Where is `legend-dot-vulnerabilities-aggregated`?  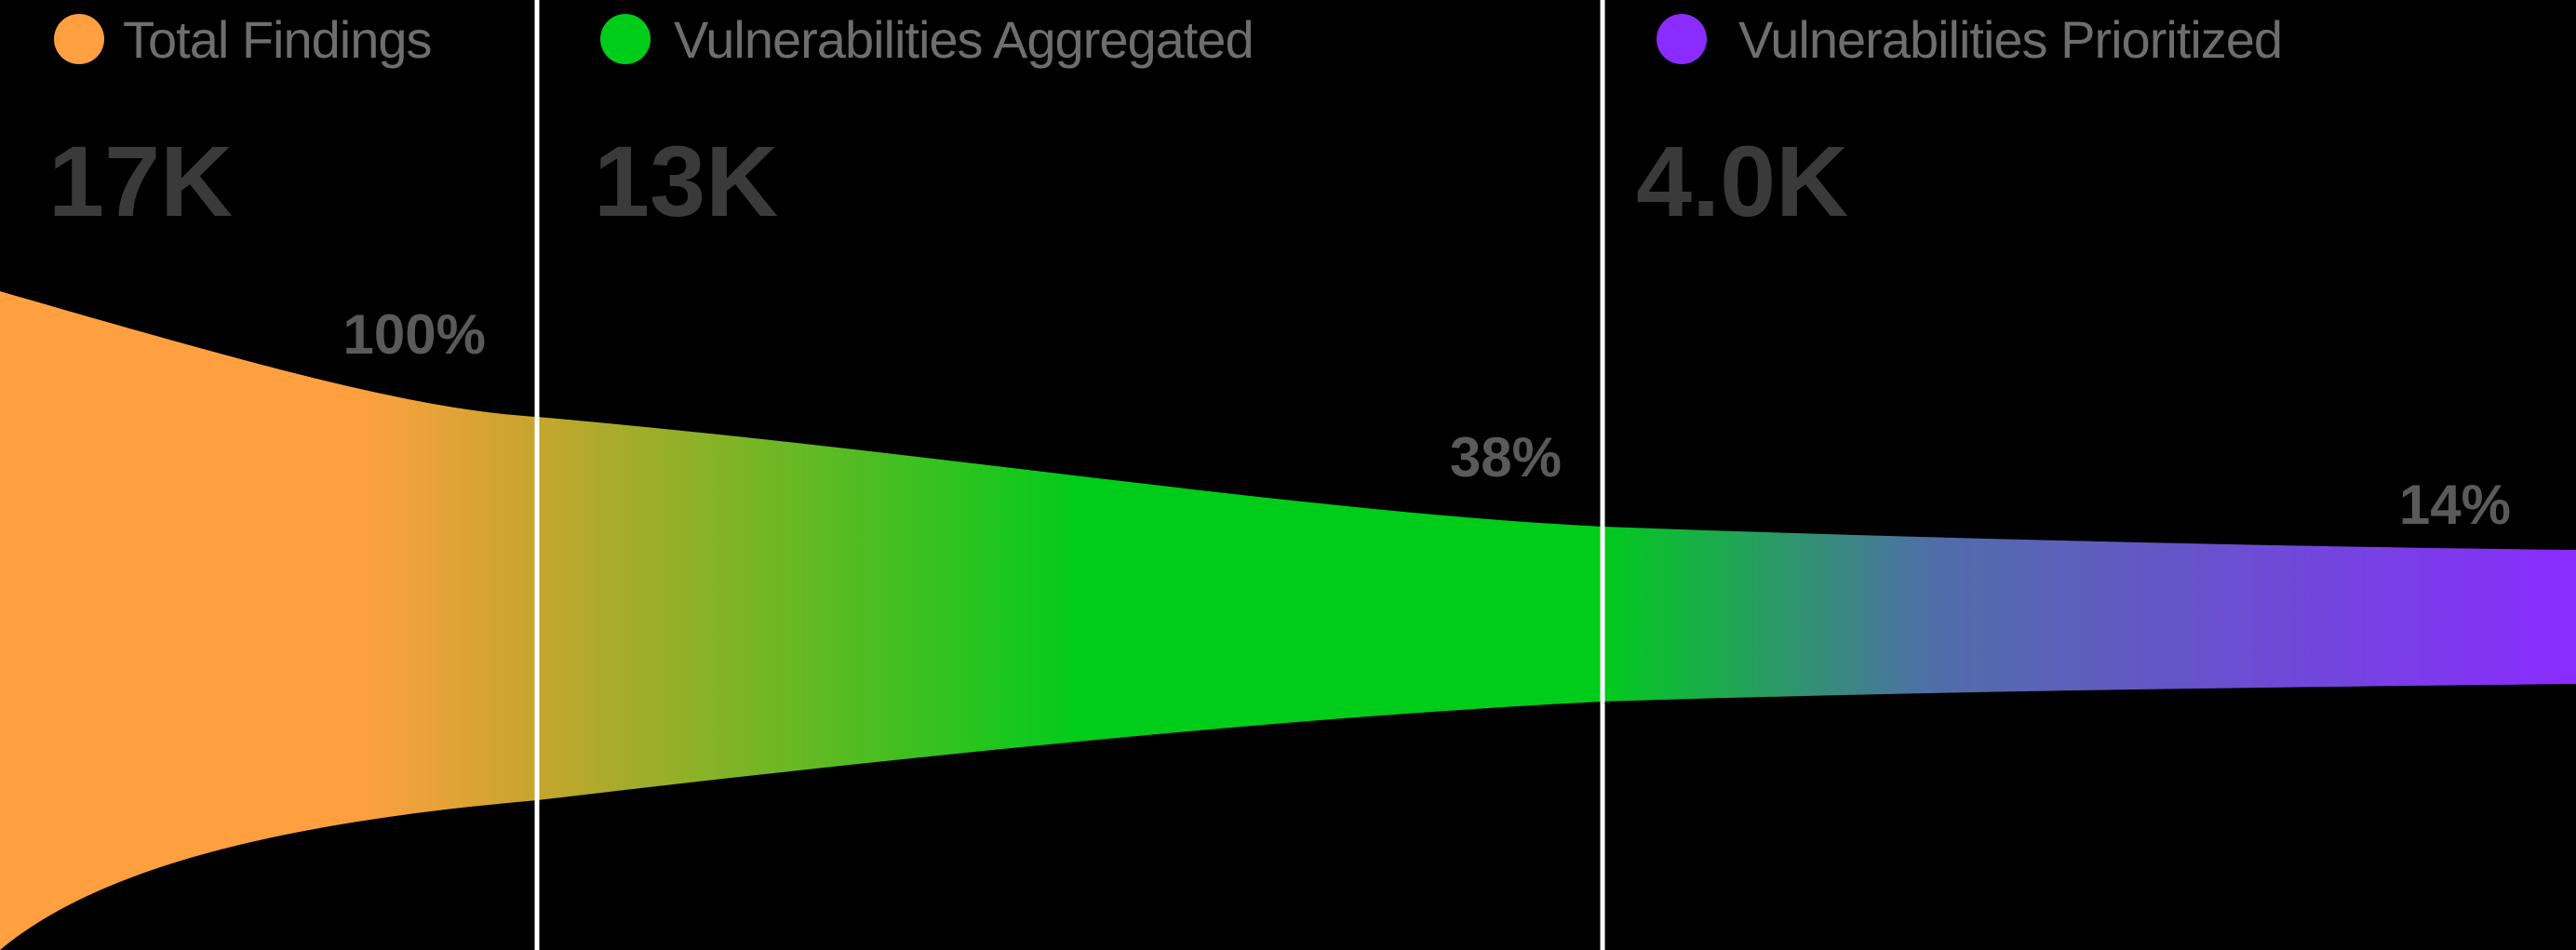
legend-dot-vulnerabilities-aggregated is located at coordinates (625, 39).